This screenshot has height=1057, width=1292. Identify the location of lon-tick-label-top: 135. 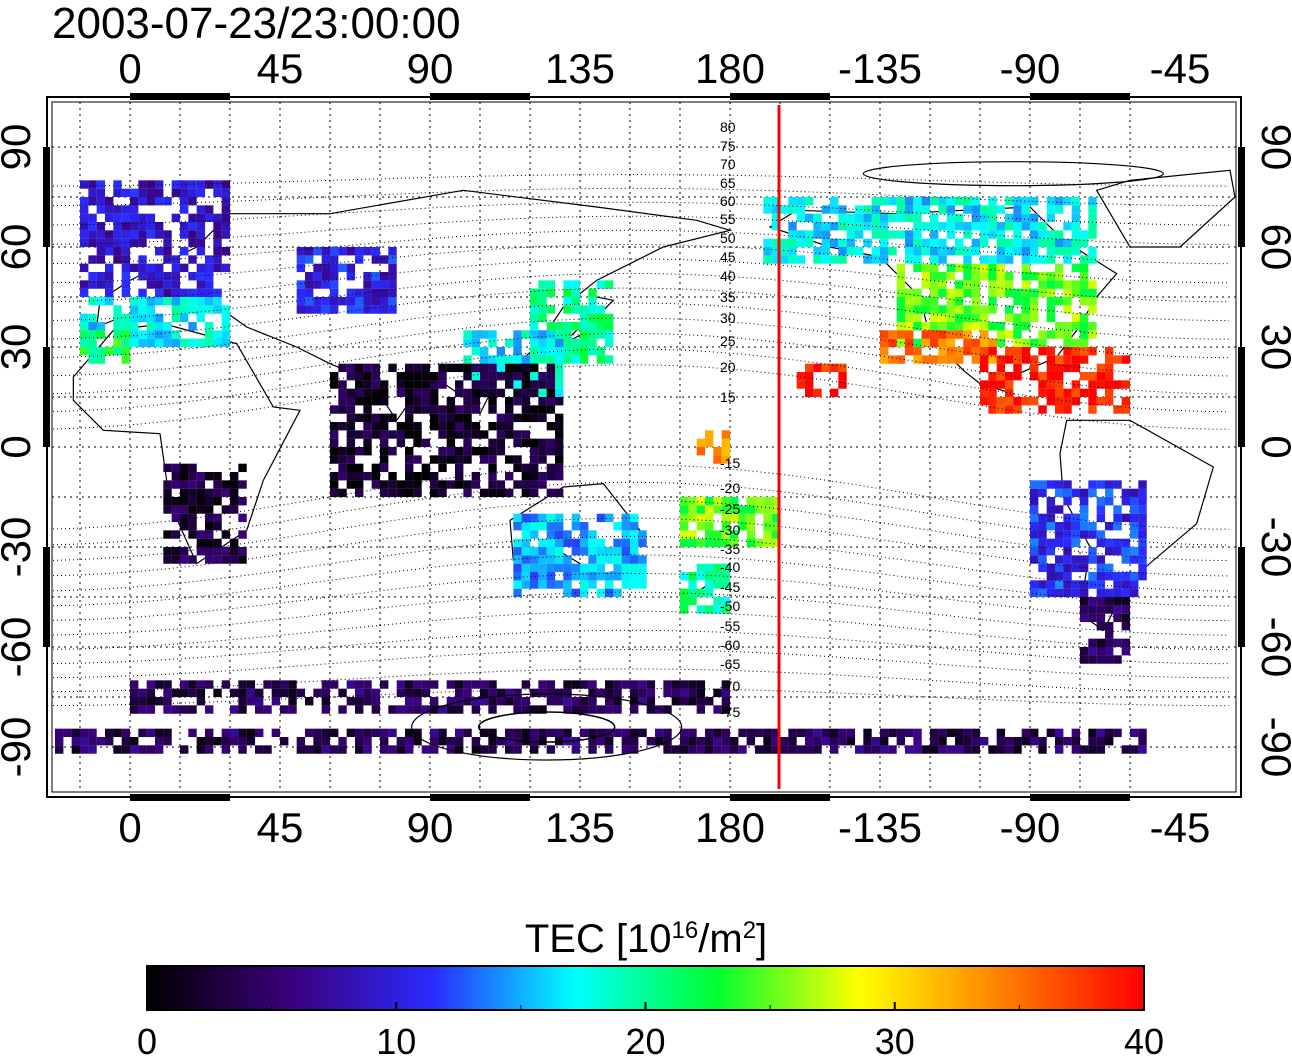
(580, 68).